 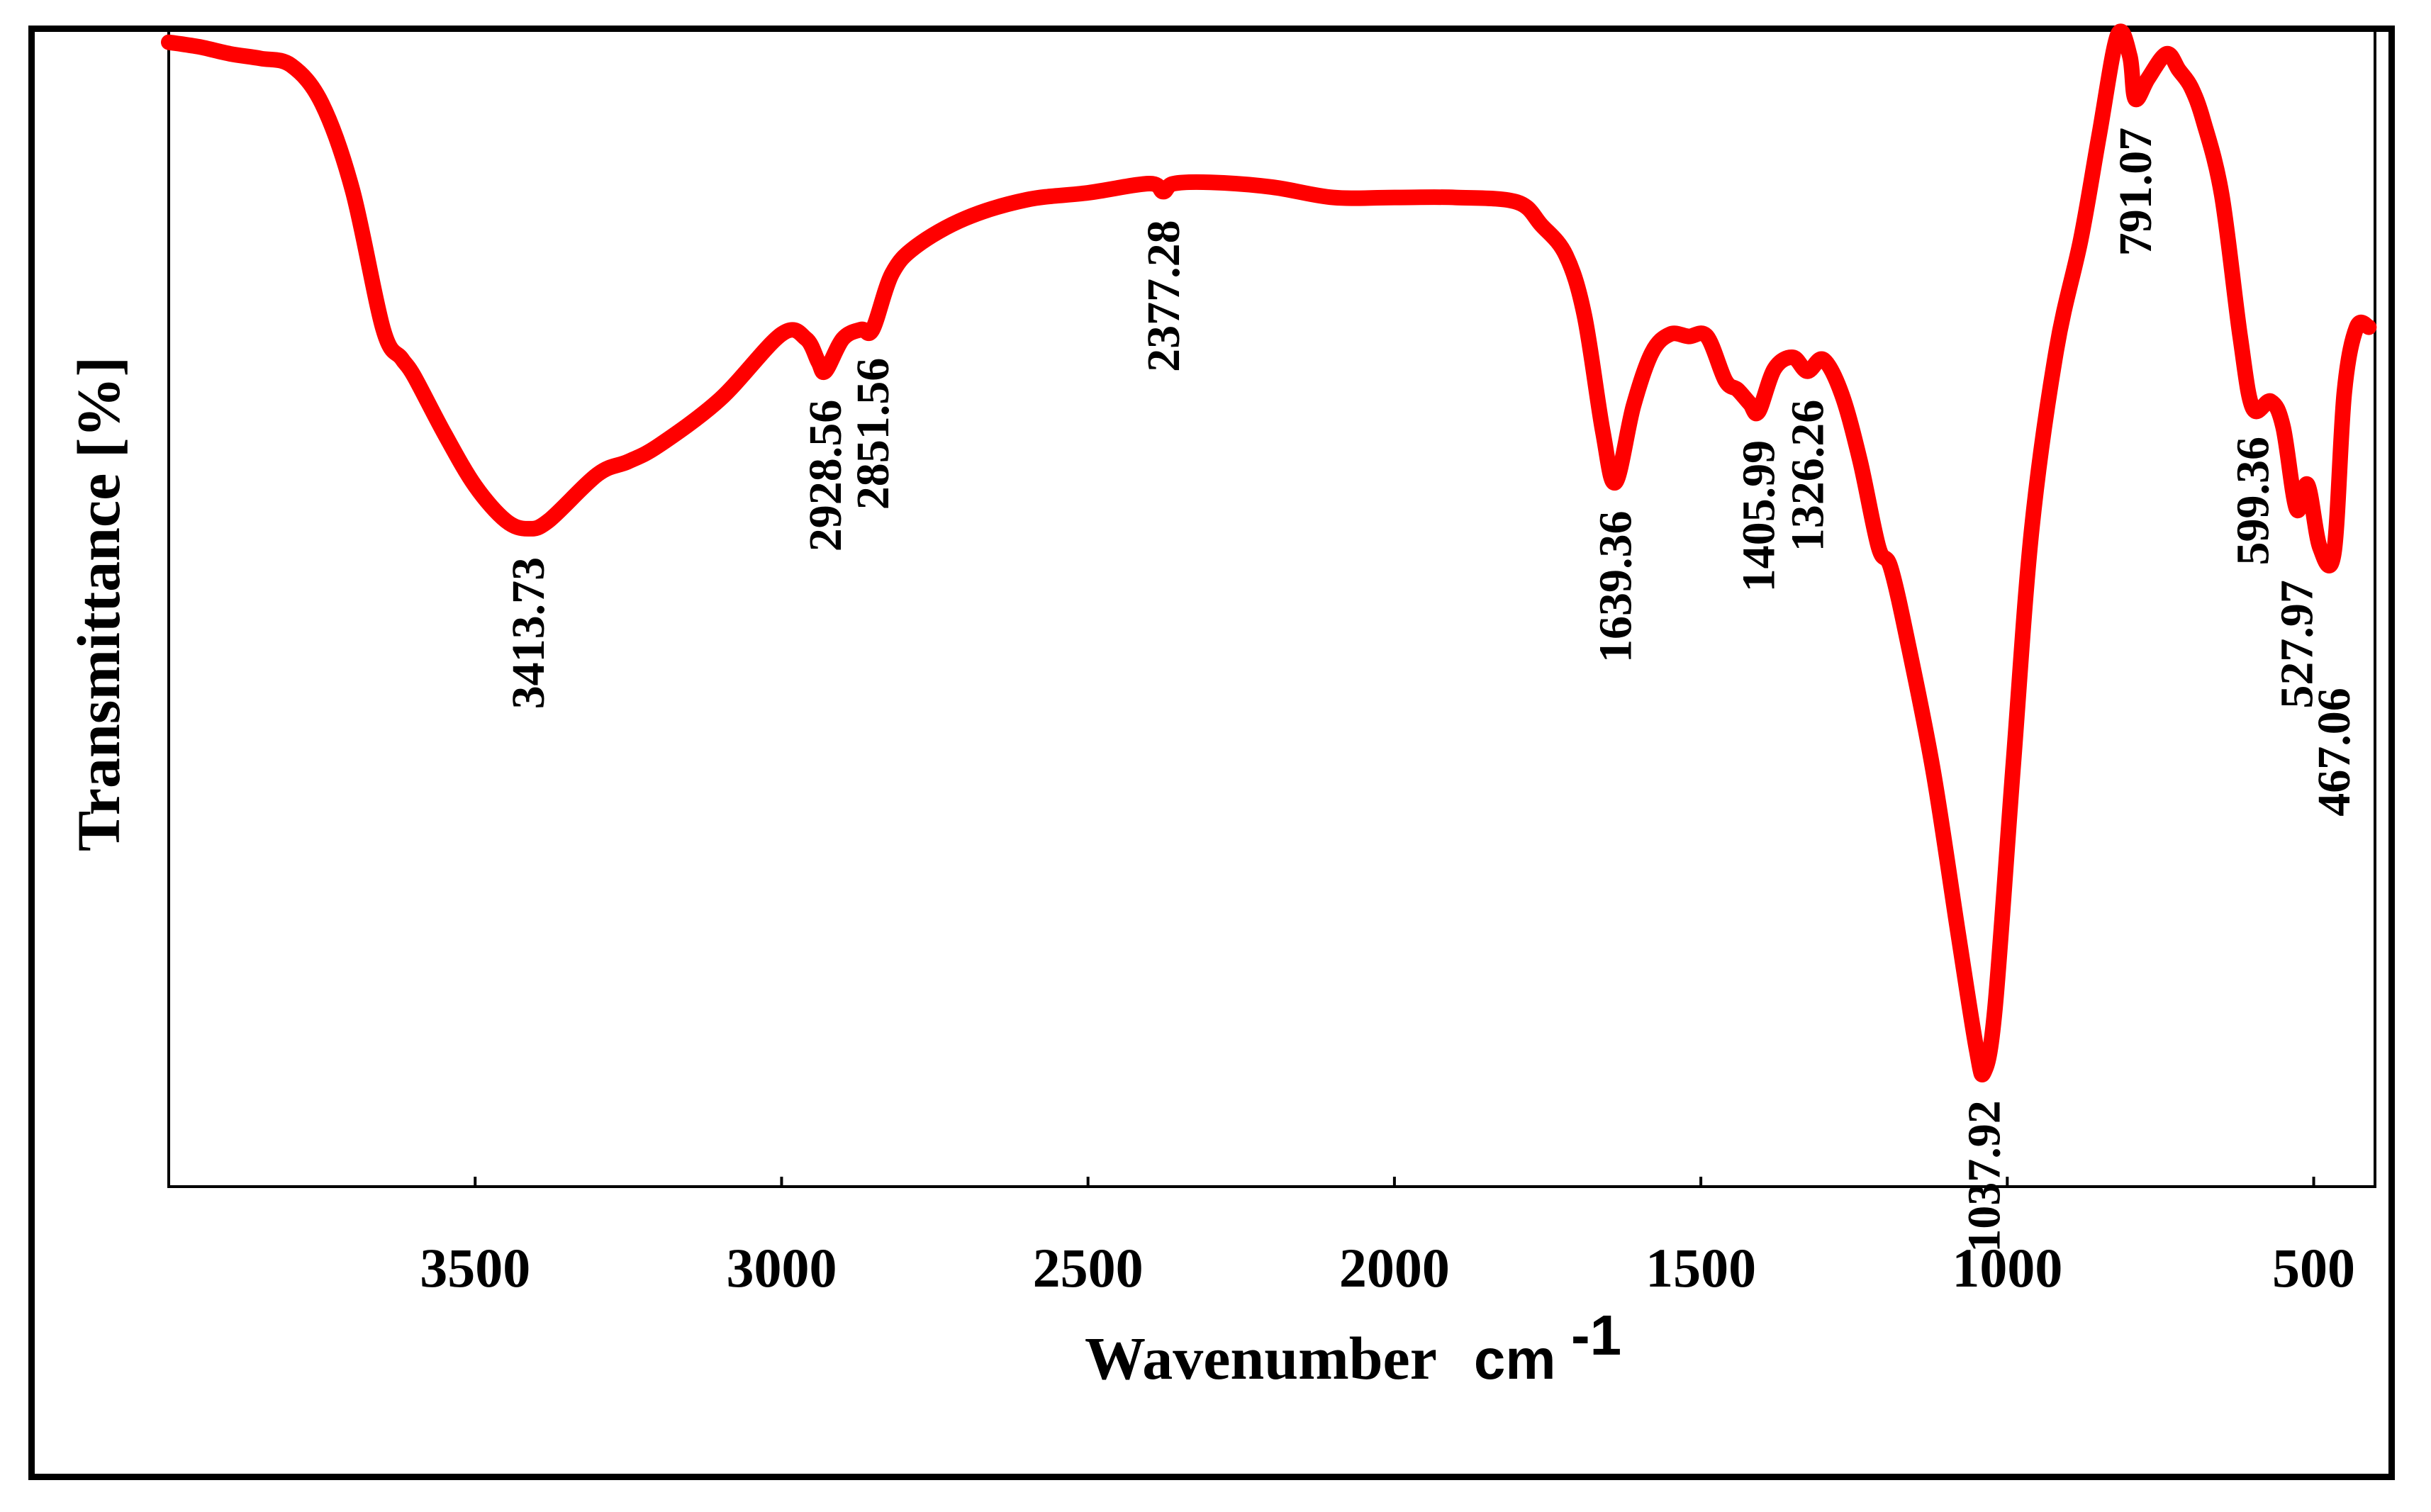 What do you see at coordinates (1394, 1268) in the screenshot?
I see `x-tick-label: 2000` at bounding box center [1394, 1268].